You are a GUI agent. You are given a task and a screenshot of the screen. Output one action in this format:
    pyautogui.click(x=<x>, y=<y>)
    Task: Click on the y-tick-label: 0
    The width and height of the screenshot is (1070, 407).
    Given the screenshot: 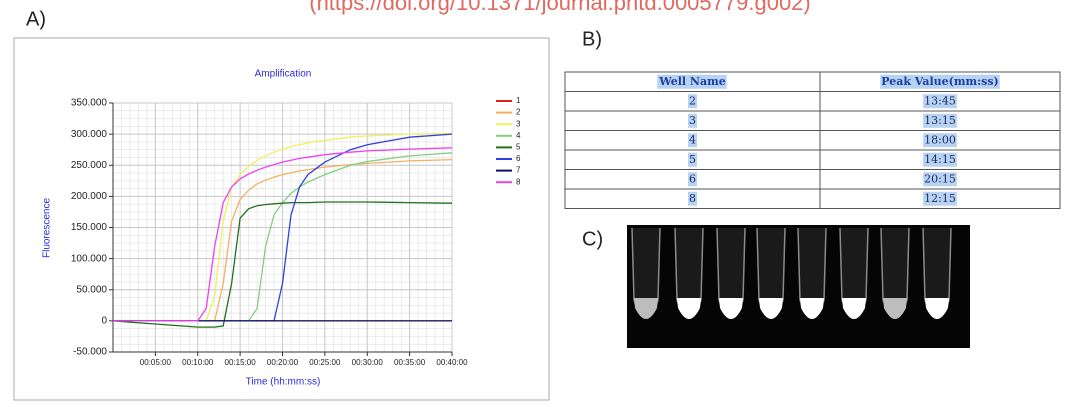 What is the action you would take?
    pyautogui.click(x=104, y=321)
    